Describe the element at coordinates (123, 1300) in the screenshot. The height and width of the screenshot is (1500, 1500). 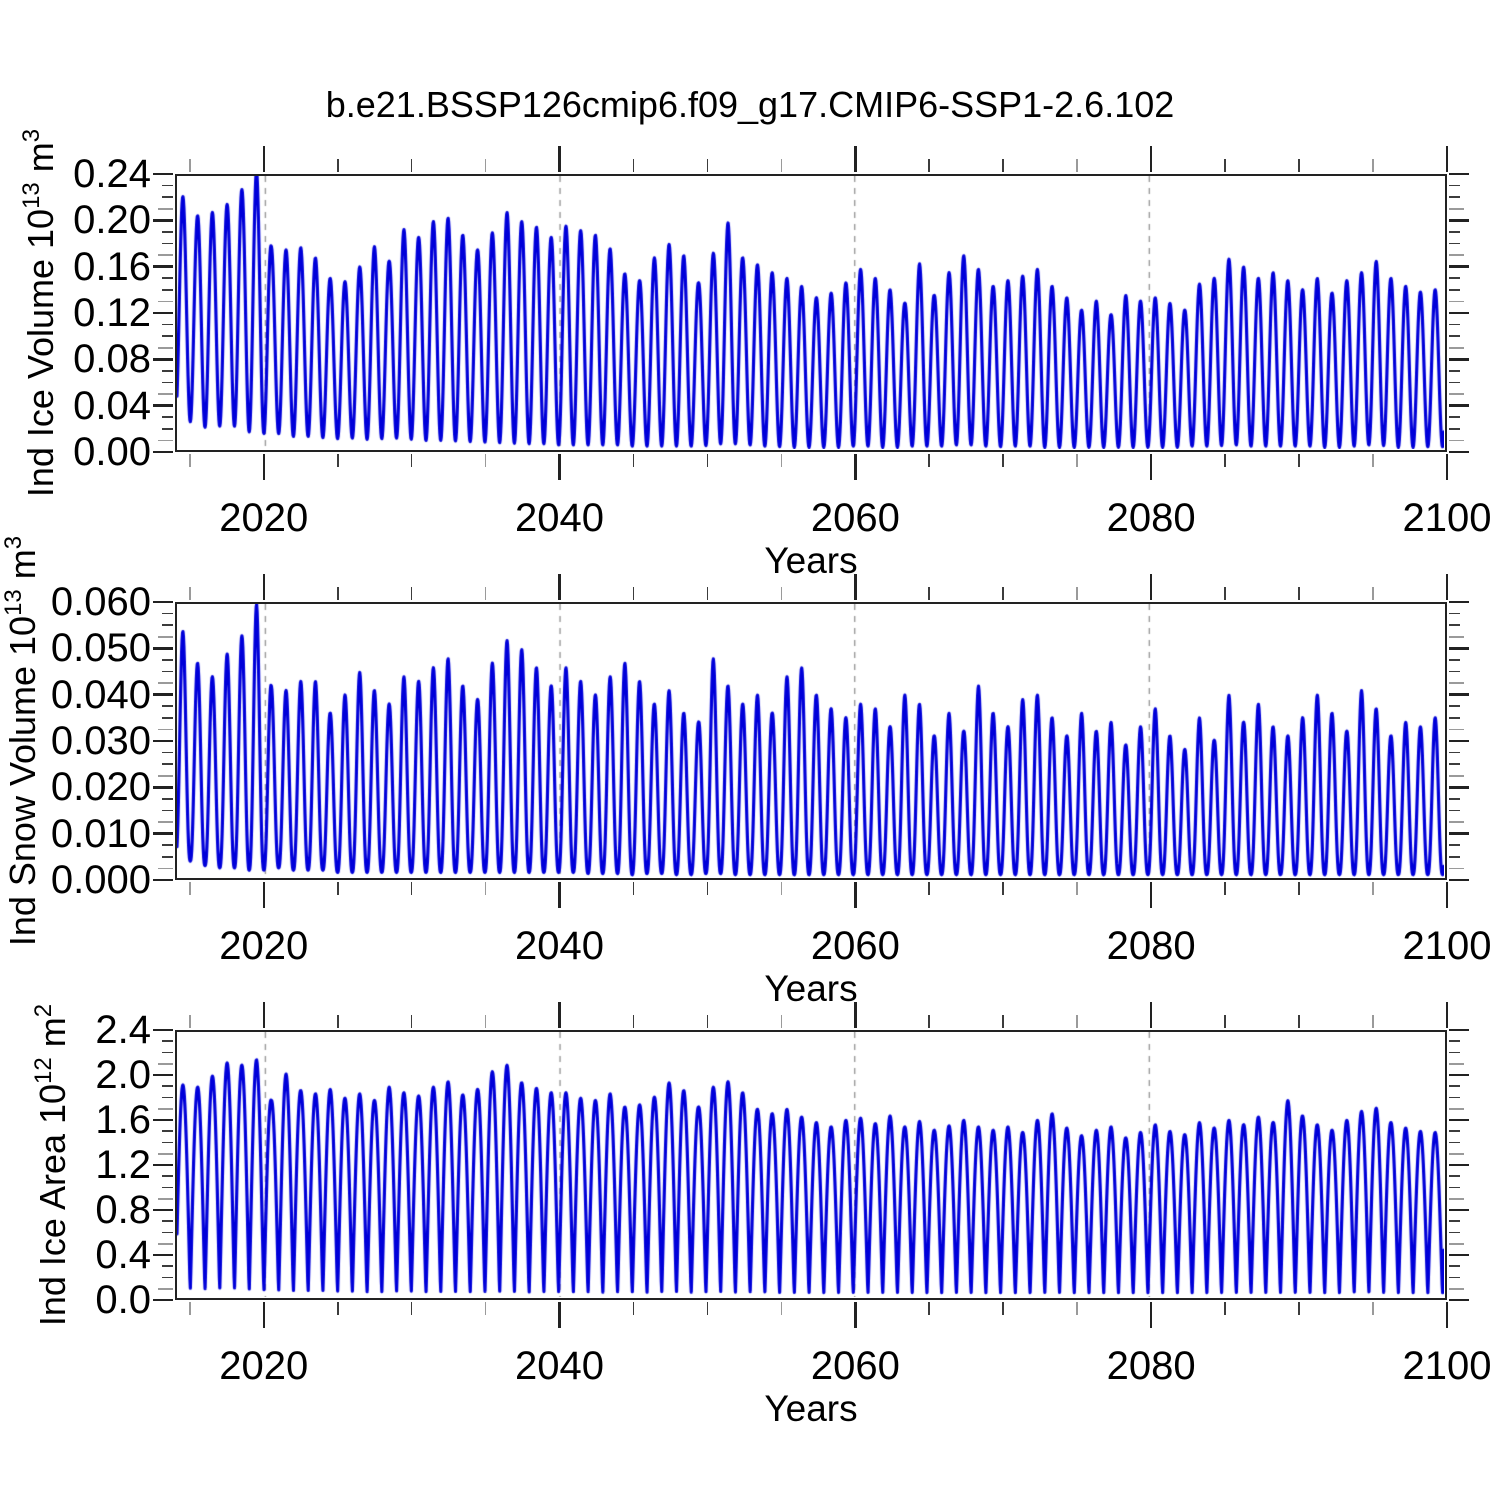
I see `y-tick-label: 0.0` at that location.